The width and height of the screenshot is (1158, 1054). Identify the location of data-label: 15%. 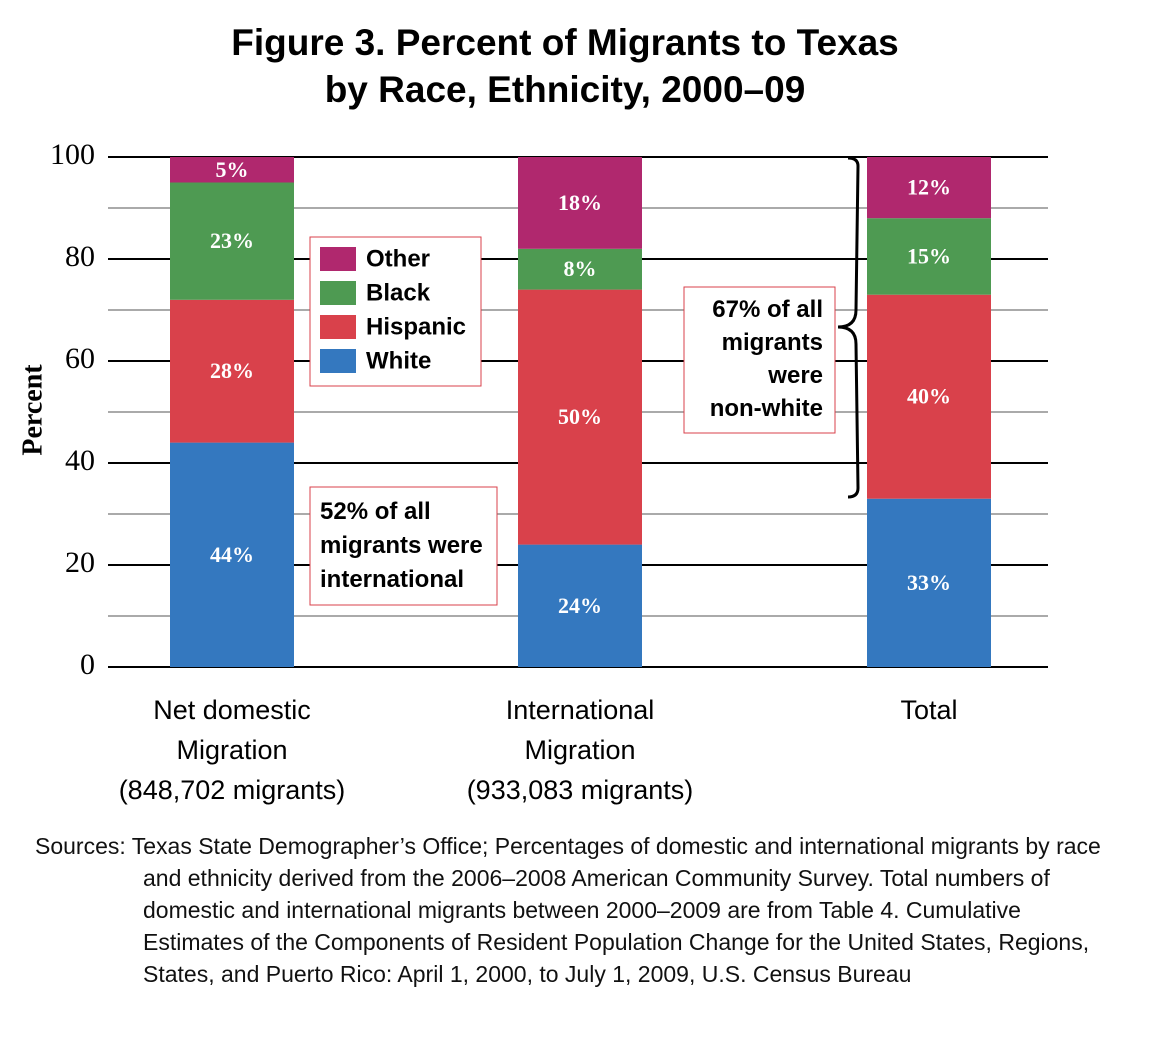
(929, 255).